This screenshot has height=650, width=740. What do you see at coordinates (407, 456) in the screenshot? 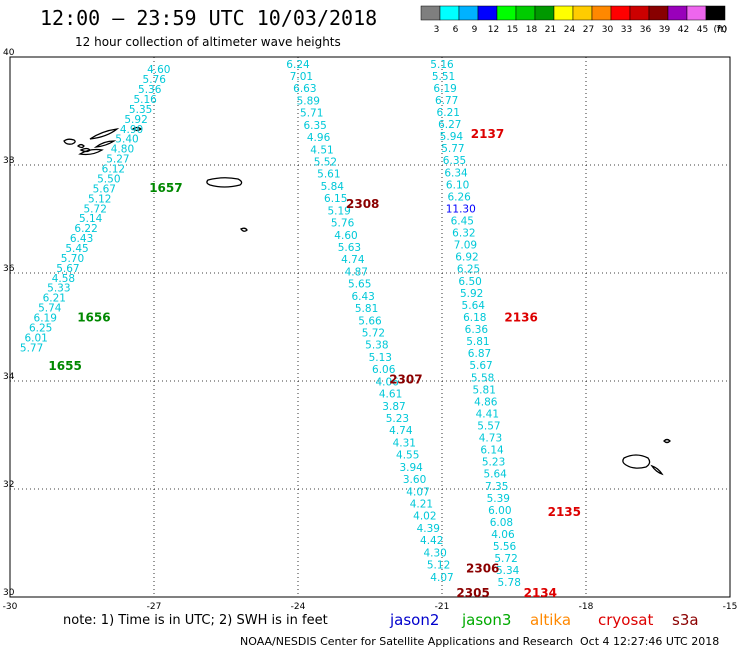
I see `wave-height-value: 4.55` at bounding box center [407, 456].